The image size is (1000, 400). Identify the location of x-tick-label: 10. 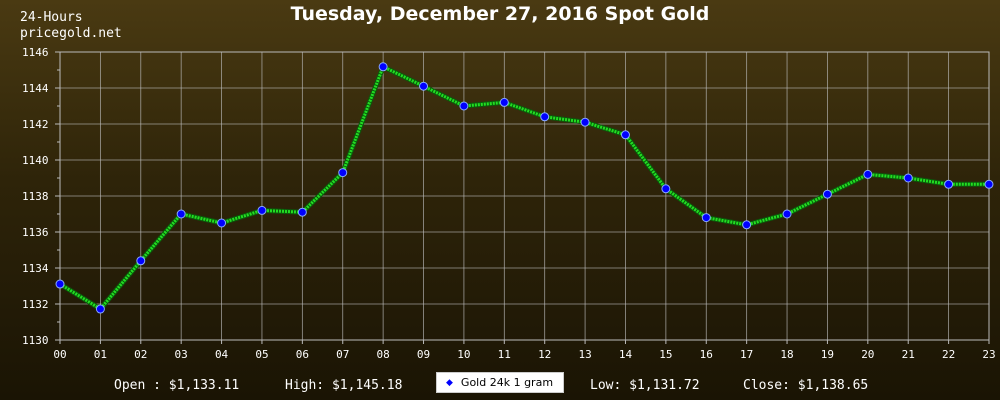
(463, 354).